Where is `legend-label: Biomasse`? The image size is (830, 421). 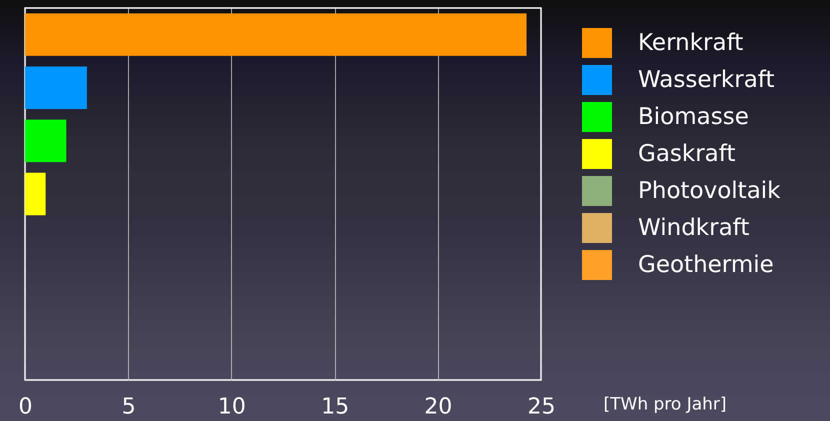
legend-label: Biomasse is located at coordinates (693, 117).